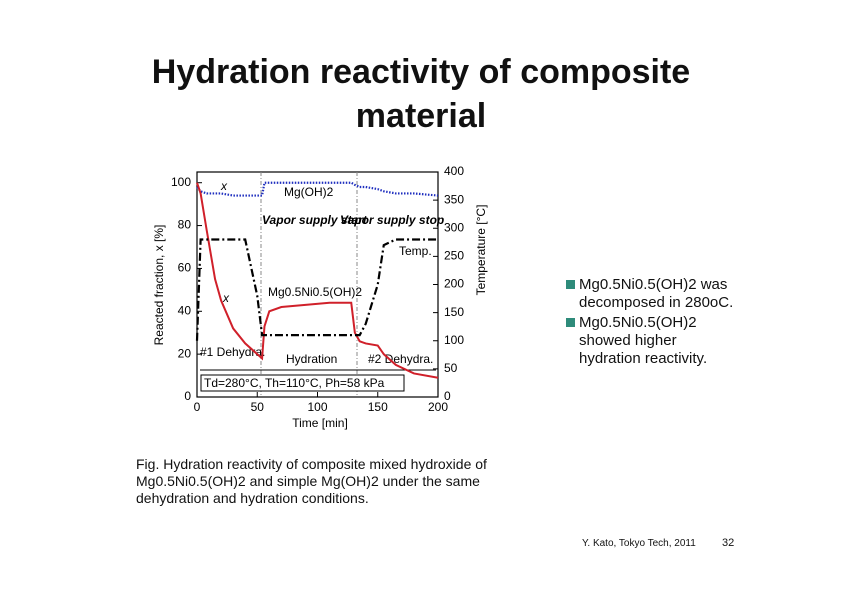  I want to click on x-tick-label: 100, so click(317, 407).